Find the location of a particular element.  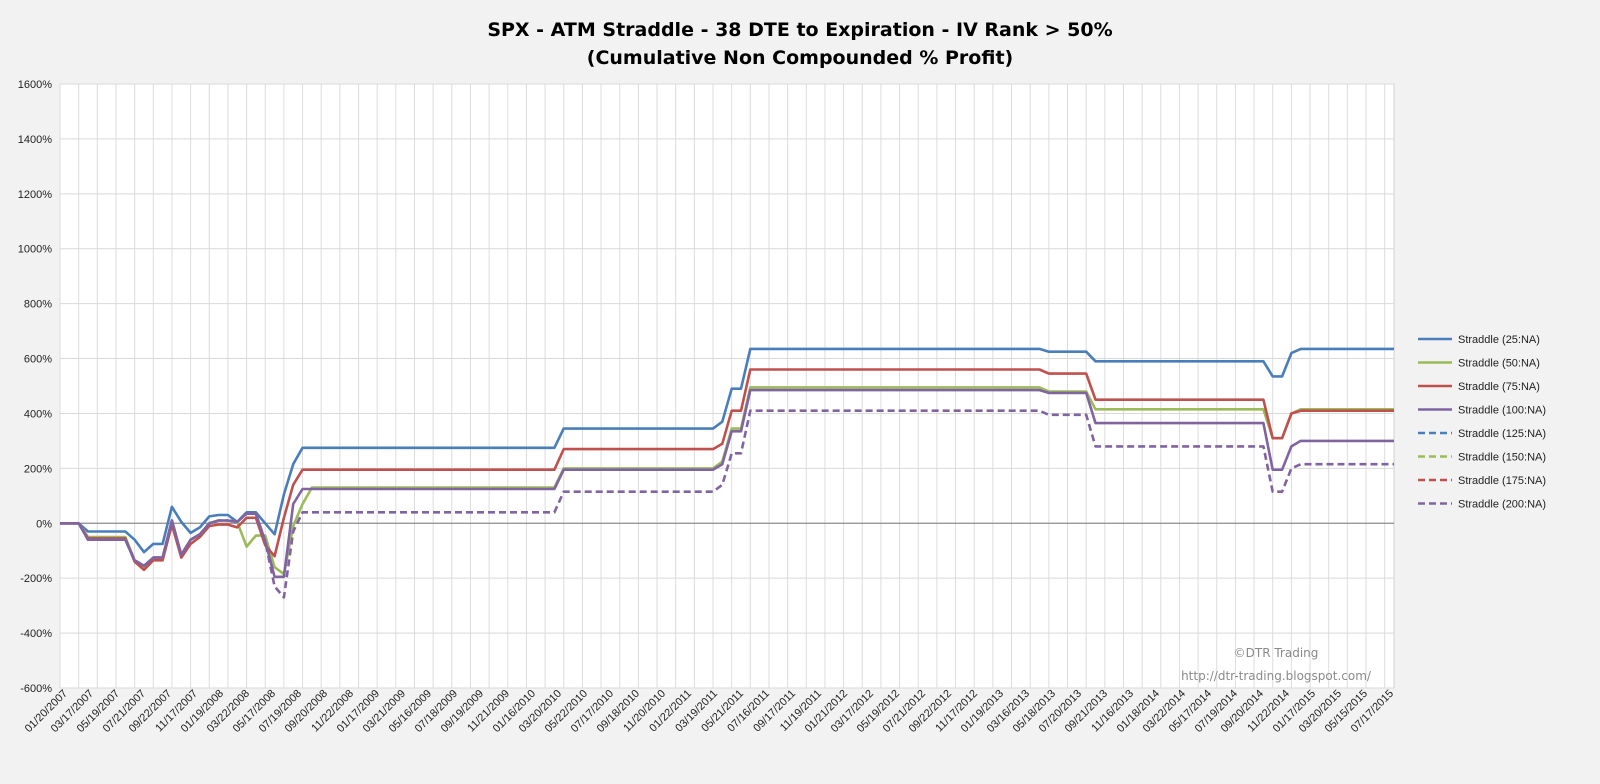

y-tick-label: -400% is located at coordinates (36, 634).